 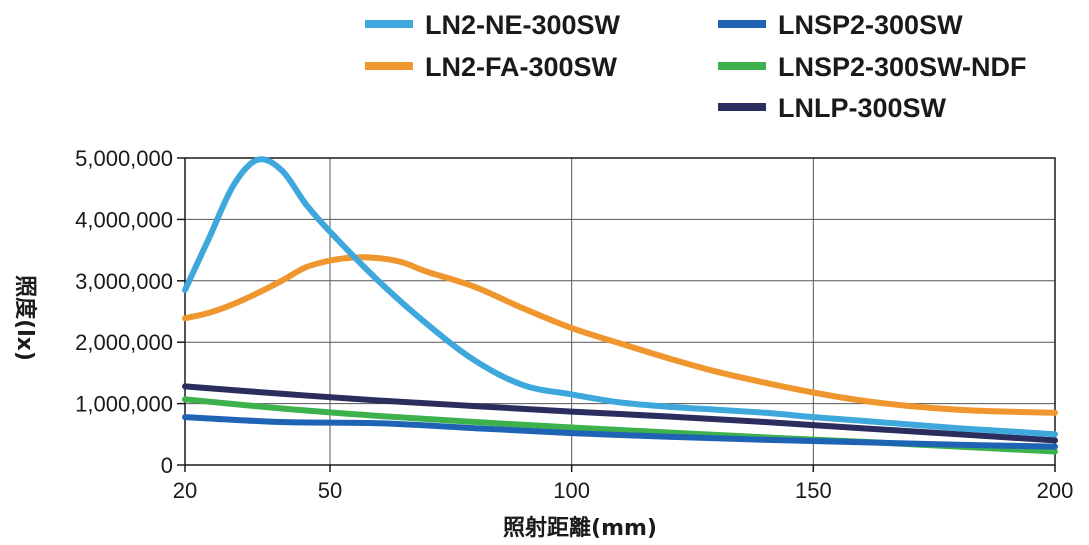 I want to click on legend-label: LN2-NE-300SW, so click(x=523, y=25).